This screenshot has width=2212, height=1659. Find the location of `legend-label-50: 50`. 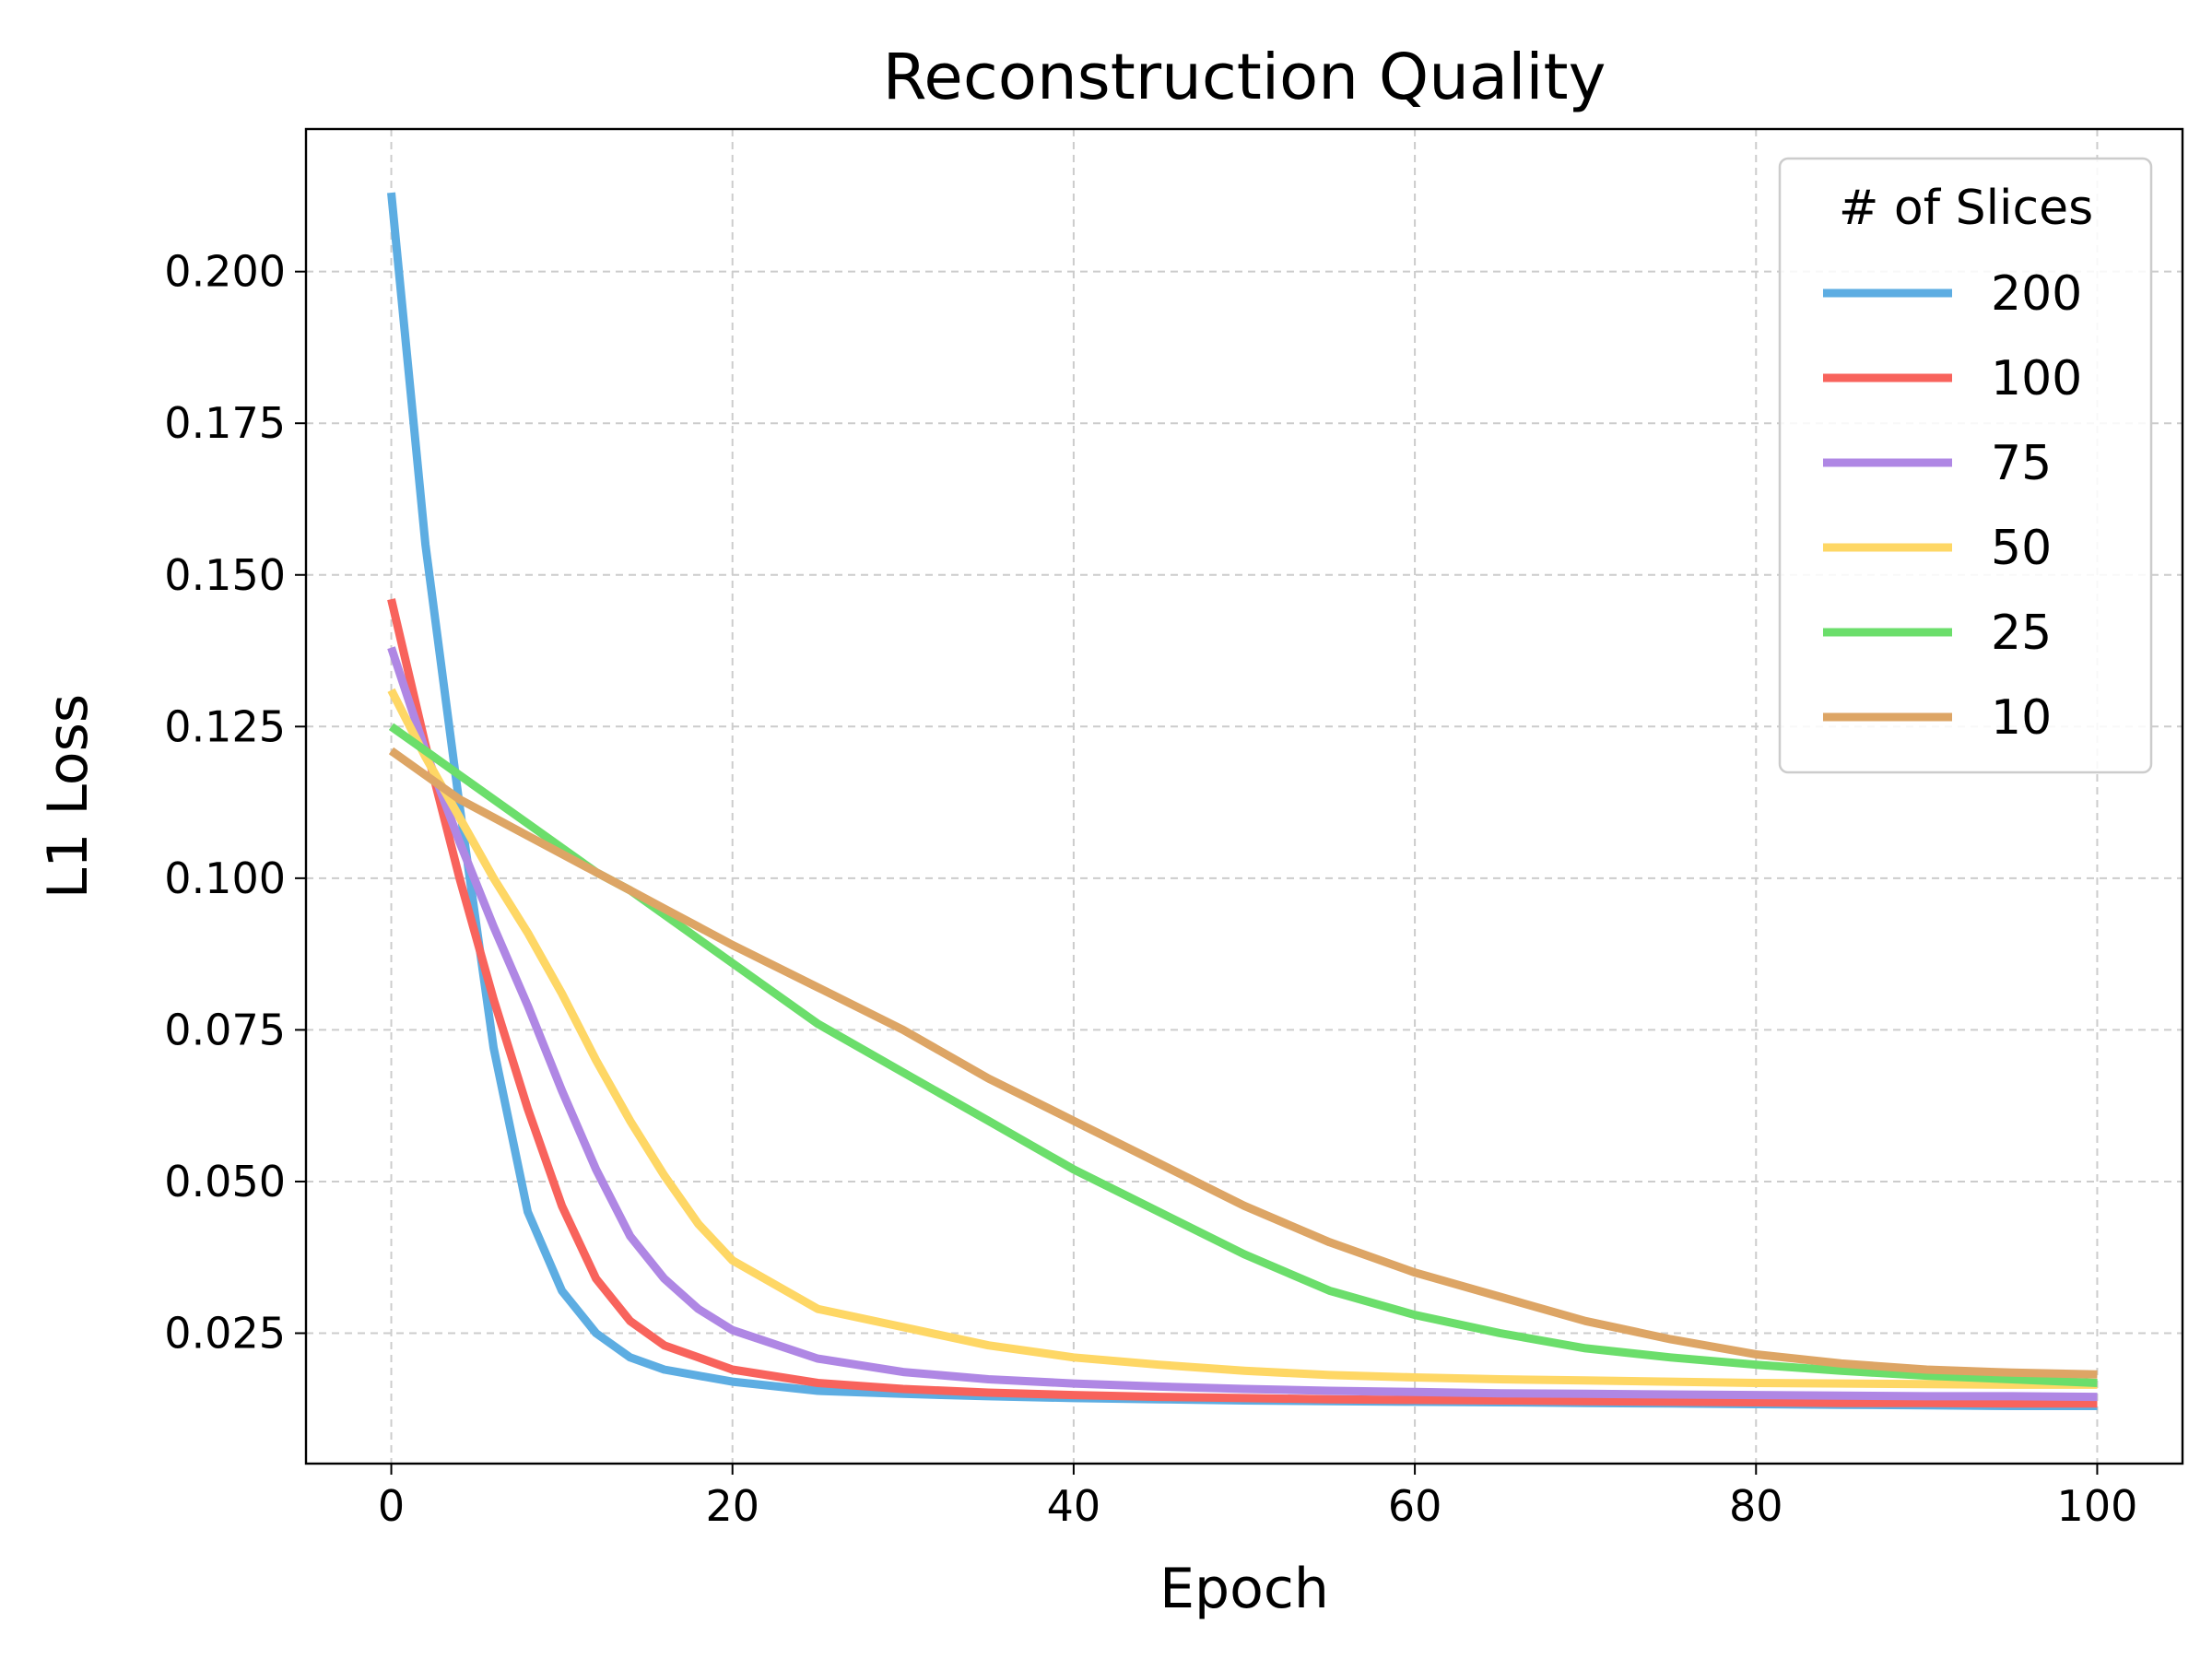

legend-label-50: 50 is located at coordinates (2021, 548).